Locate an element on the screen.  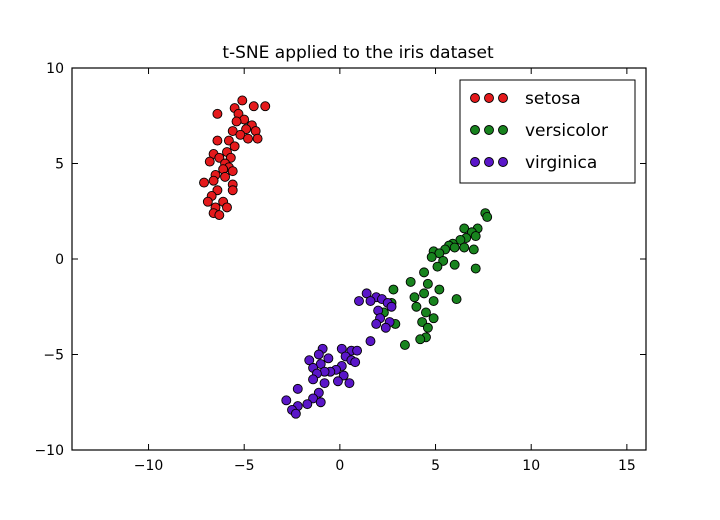
chart-title: t-SNE applied to the iris dataset is located at coordinates (358, 53).